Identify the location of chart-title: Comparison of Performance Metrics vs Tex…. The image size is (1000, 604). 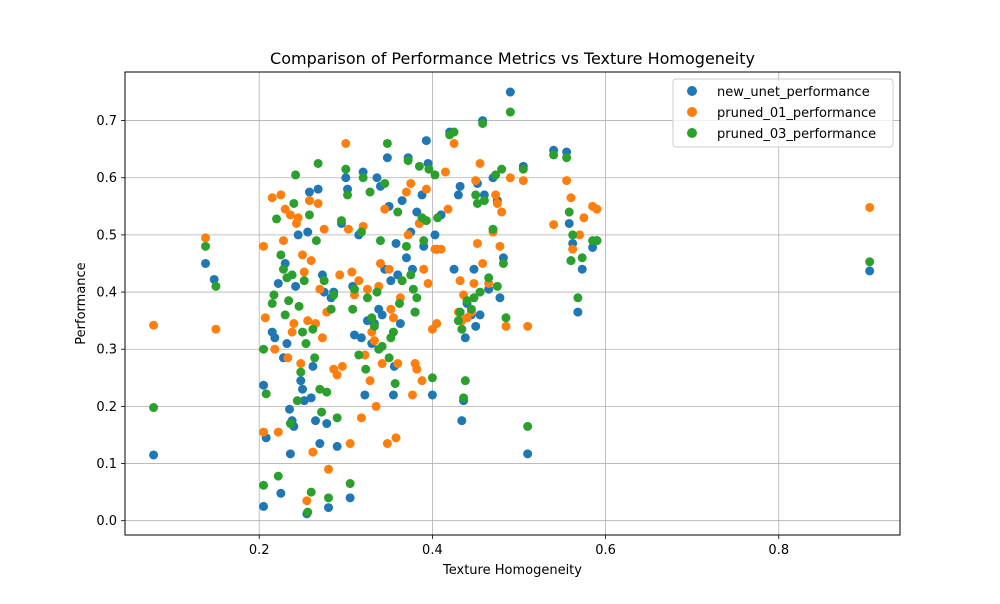
(512, 58).